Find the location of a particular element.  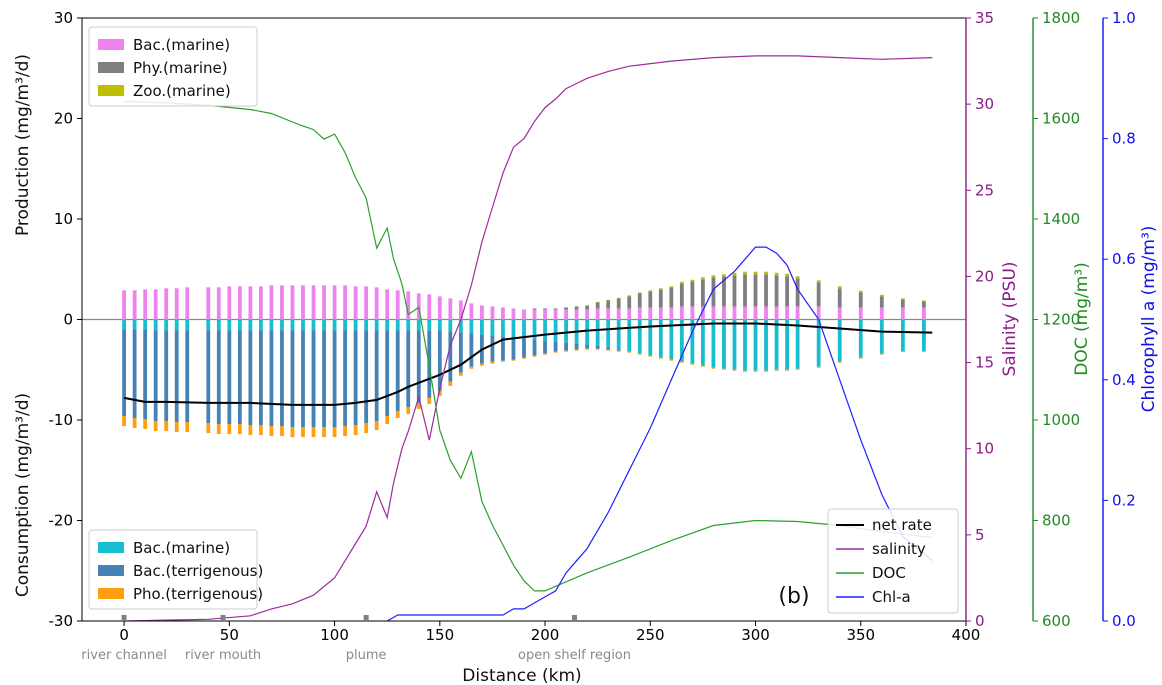

y-tick-label-chla: 0.2 is located at coordinates (1124, 500).